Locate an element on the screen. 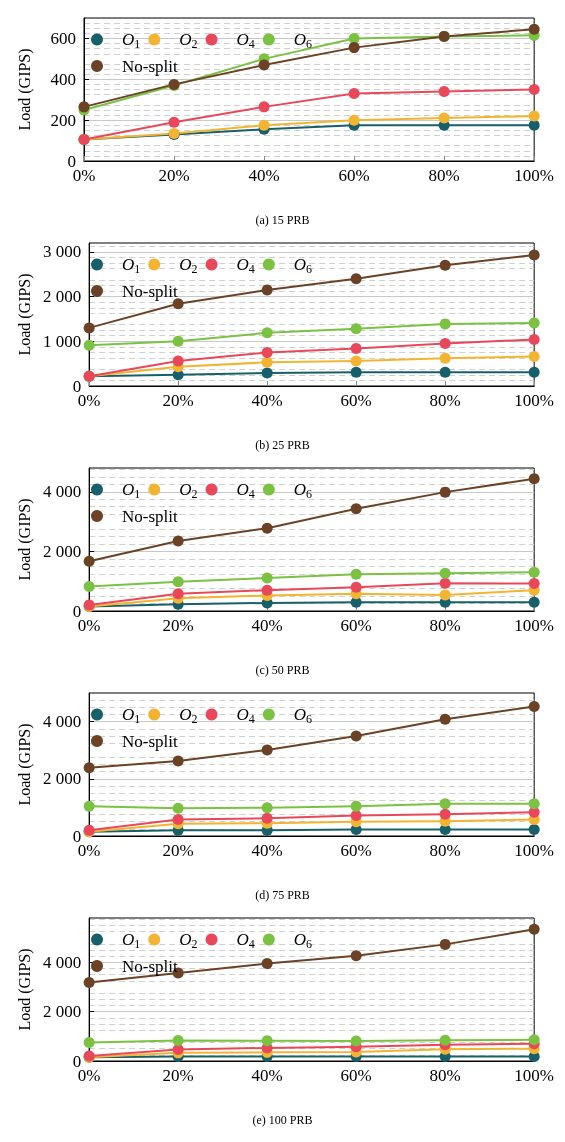 The image size is (565, 1142). text: (c) 50 PRB is located at coordinates (282, 670).